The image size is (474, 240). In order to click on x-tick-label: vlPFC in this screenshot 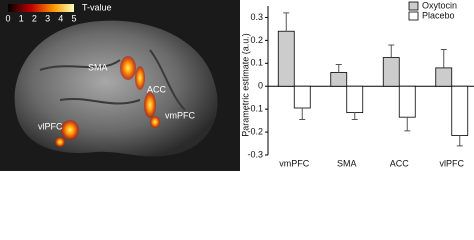, I will do `click(452, 163)`.